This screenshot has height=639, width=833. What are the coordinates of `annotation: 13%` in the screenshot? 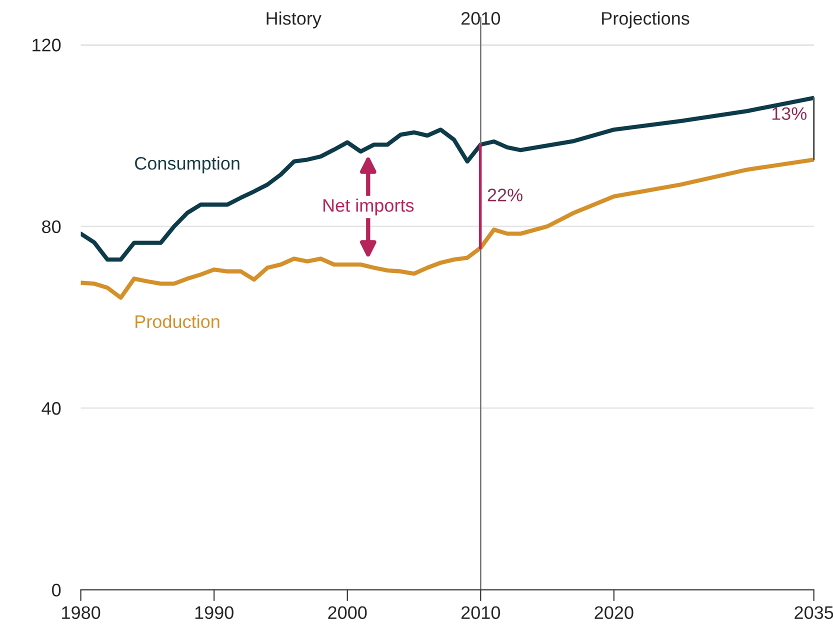 It's located at (789, 113).